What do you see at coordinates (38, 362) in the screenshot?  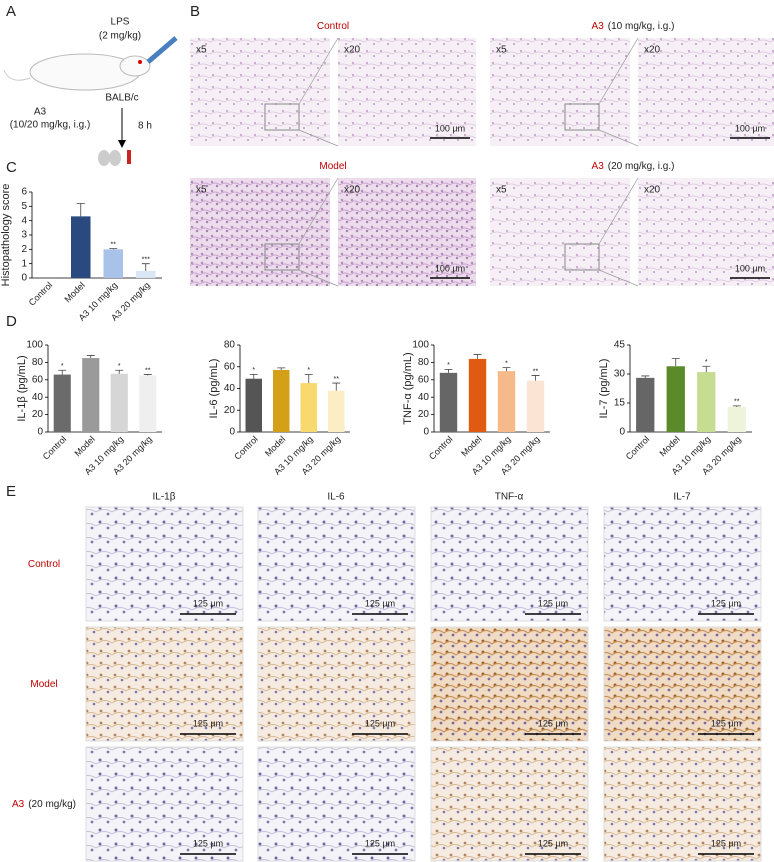 I see `y-tick-label: 80` at bounding box center [38, 362].